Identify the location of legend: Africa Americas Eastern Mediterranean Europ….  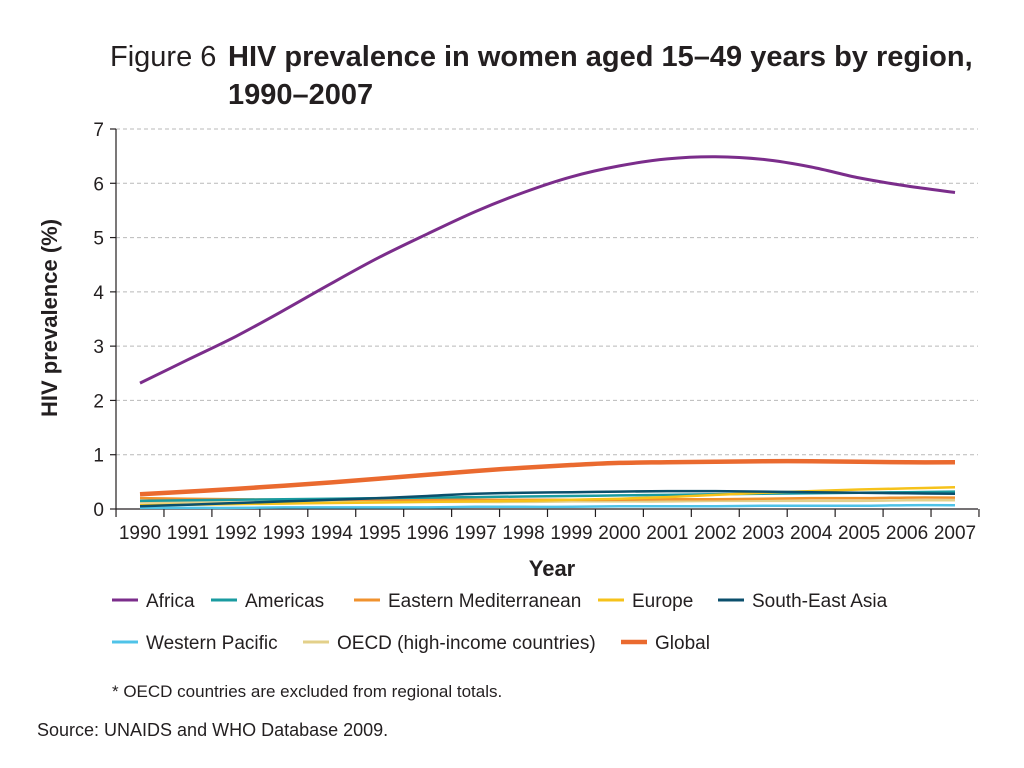
(500, 622).